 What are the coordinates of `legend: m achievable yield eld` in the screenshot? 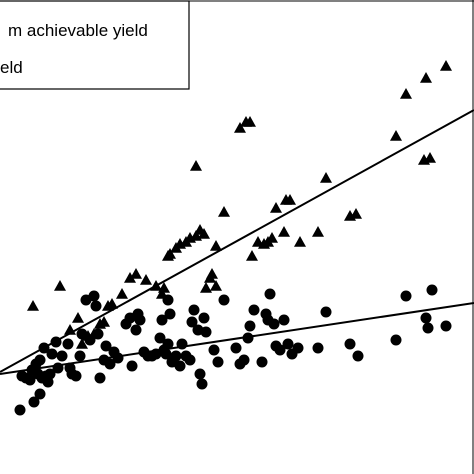 It's located at (95, 45).